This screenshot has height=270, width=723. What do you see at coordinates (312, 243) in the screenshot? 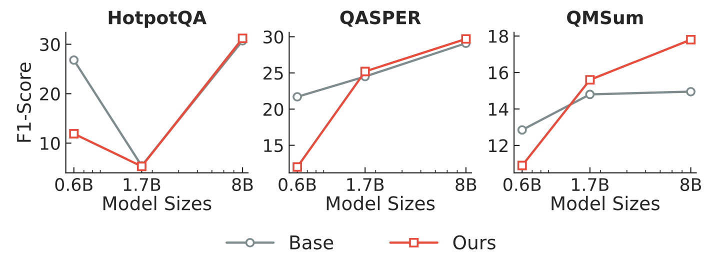
I see `legend-label: Base` at bounding box center [312, 243].